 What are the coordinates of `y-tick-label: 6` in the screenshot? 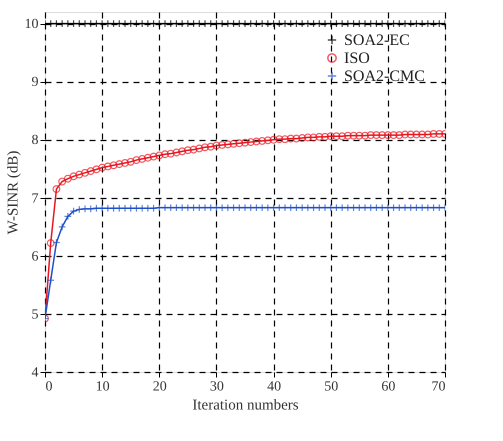 It's located at (35, 256).